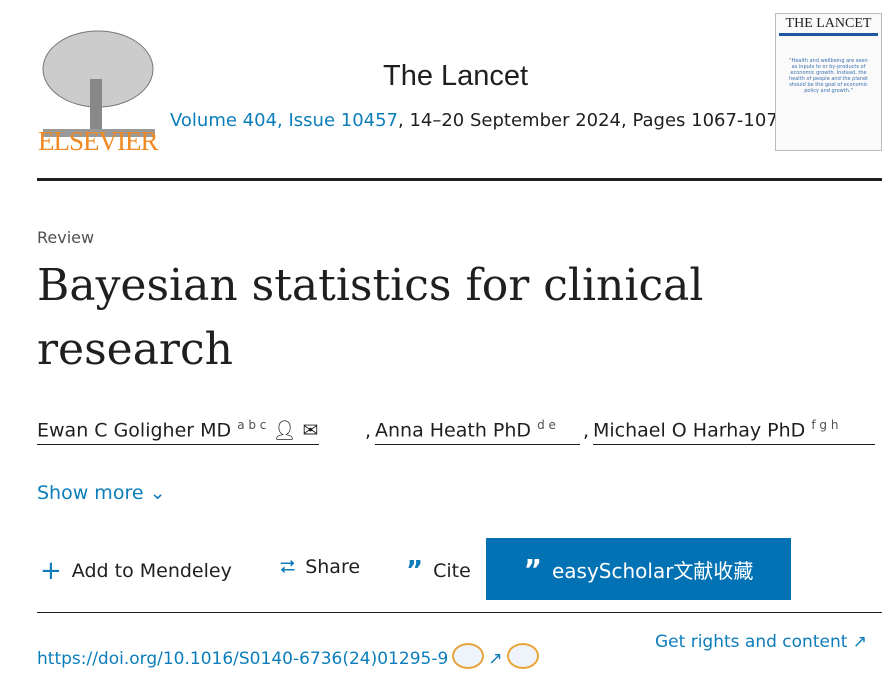  Describe the element at coordinates (51, 571) in the screenshot. I see `plus-icon: +` at that location.